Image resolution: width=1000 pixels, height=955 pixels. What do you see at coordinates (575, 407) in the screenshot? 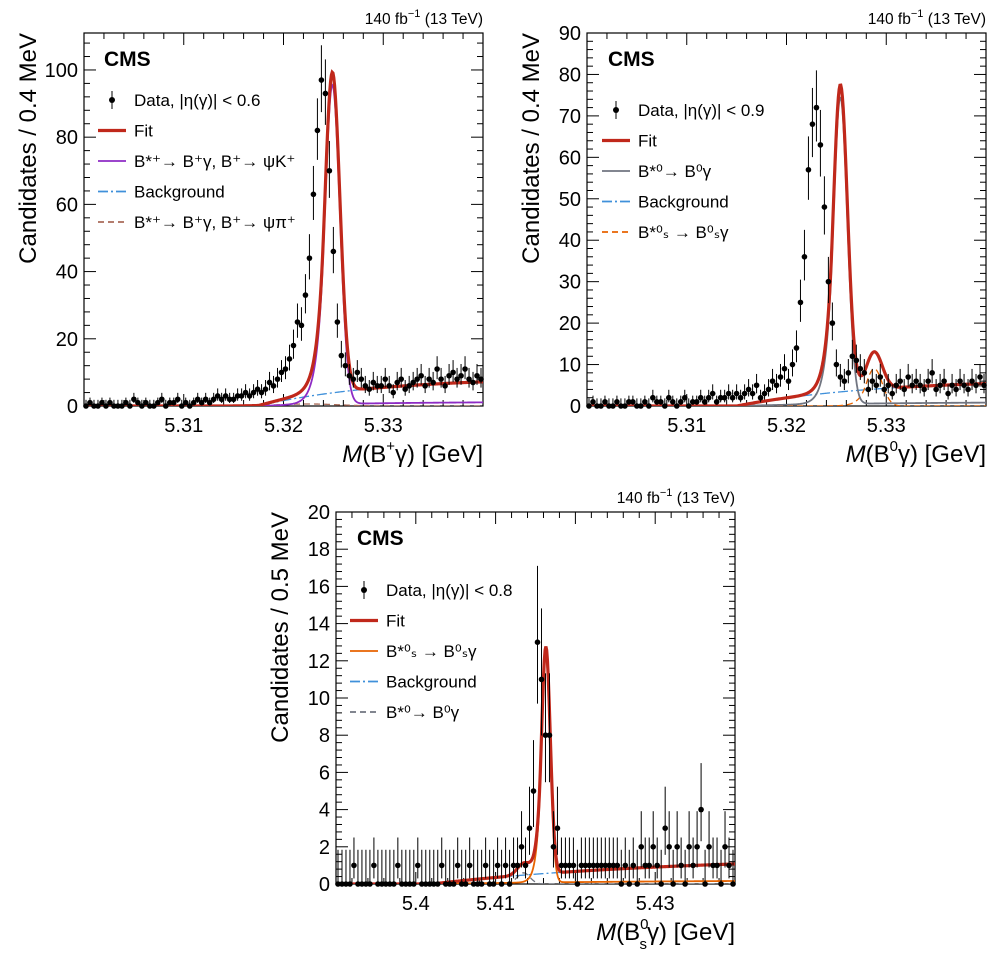
I see `y-tick-label: 0` at bounding box center [575, 407].